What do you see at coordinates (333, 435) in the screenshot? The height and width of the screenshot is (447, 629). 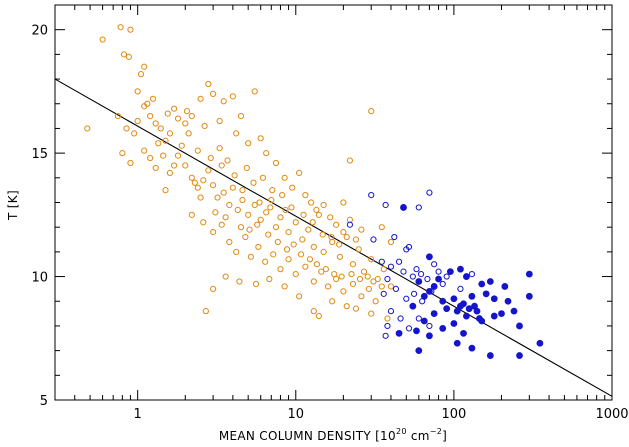 I see `x-axis-label: MEAN COLUMN DENSITY [1020 cm−2]` at bounding box center [333, 435].